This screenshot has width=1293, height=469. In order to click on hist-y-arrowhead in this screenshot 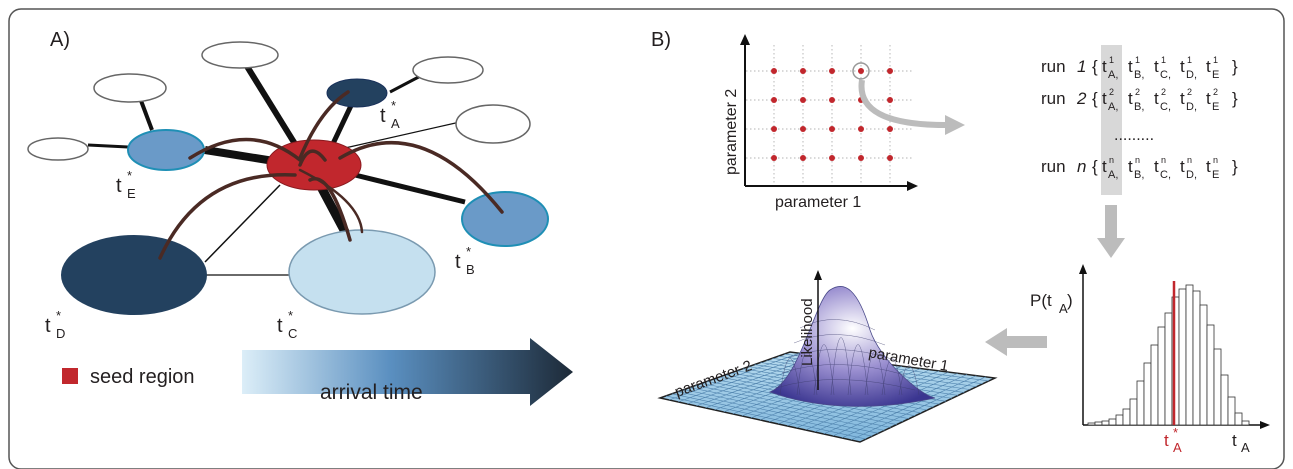, I will do `click(1083, 269)`.